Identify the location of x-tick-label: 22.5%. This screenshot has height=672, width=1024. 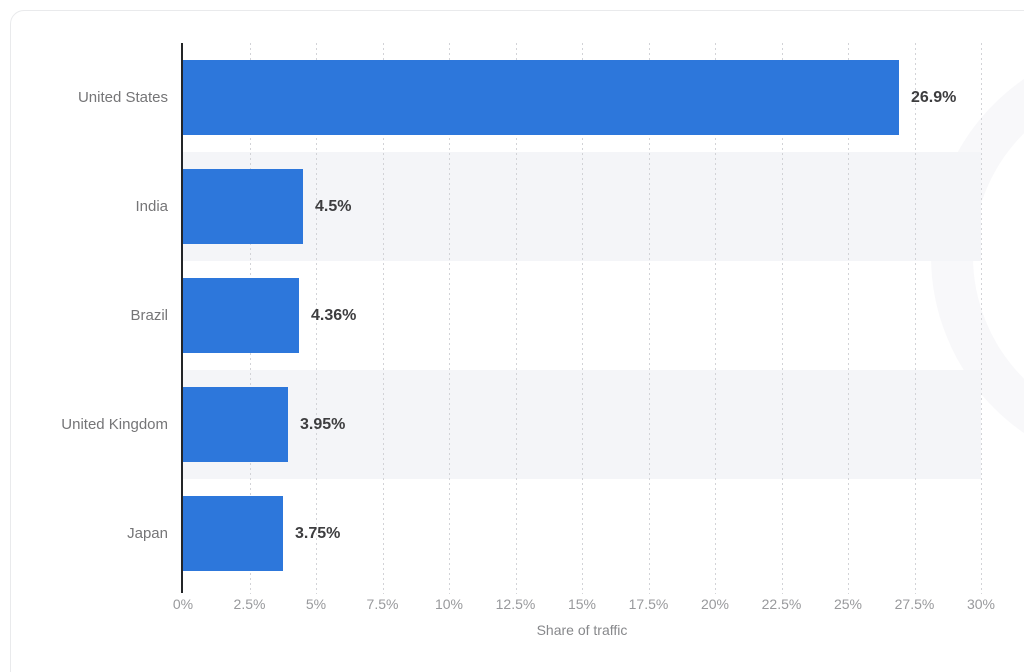
(781, 604).